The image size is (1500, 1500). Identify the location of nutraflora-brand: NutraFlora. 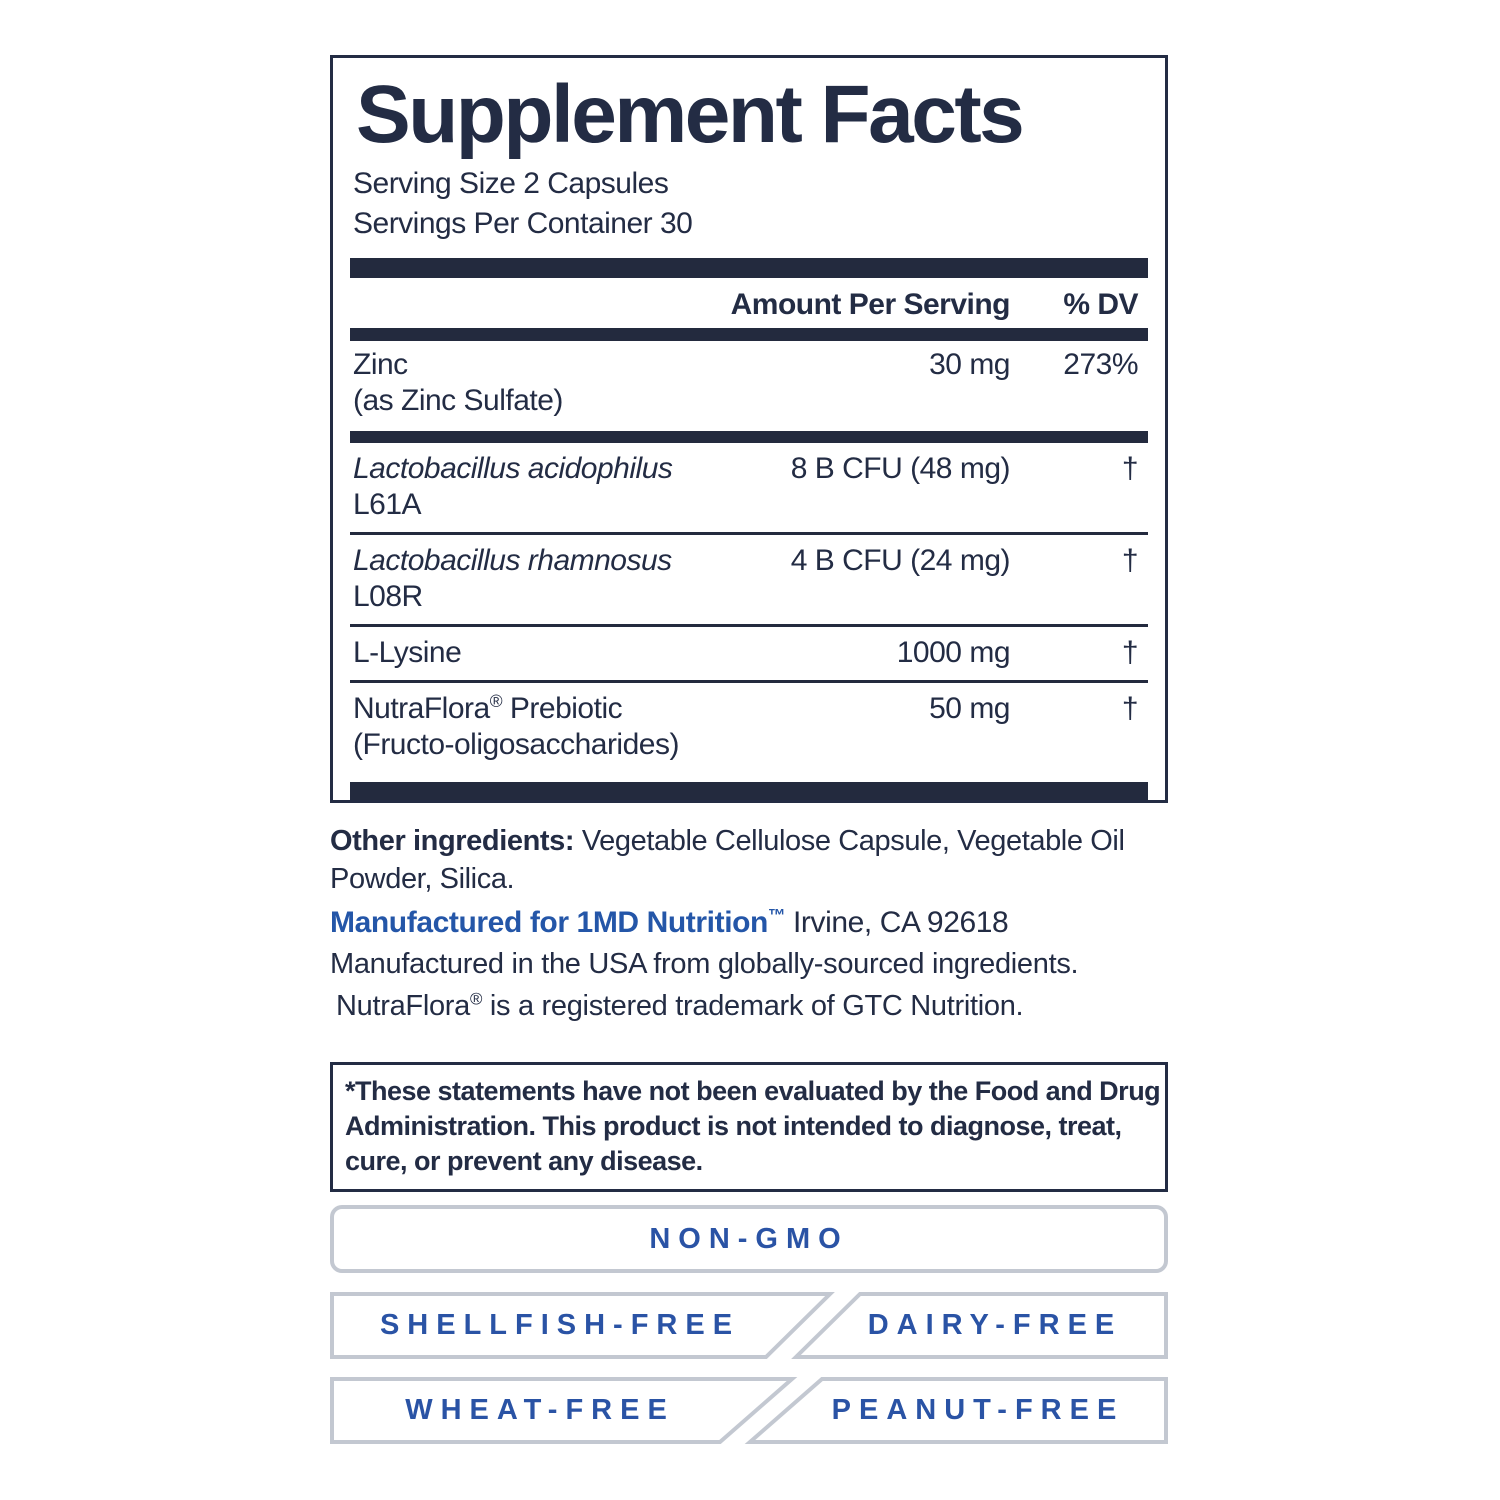
(421, 708).